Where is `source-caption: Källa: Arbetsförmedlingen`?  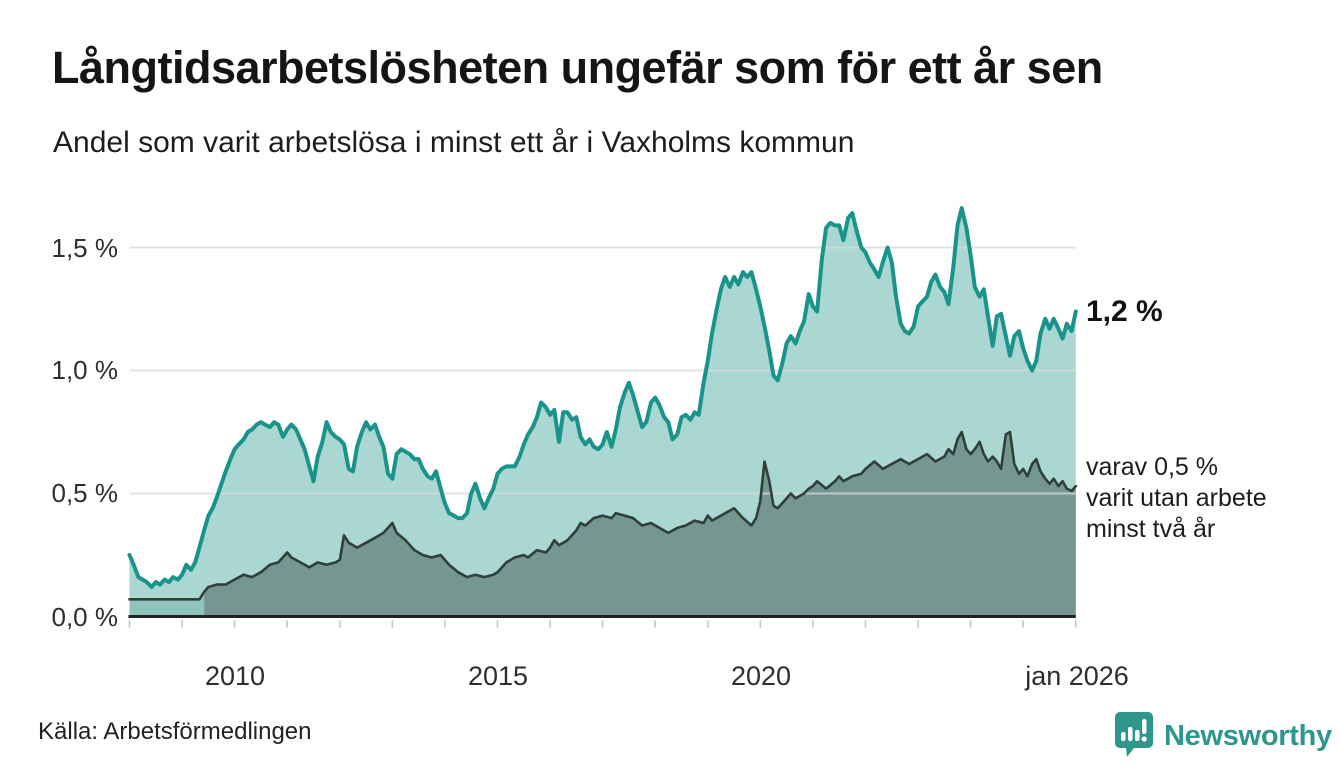 source-caption: Källa: Arbetsförmedlingen is located at coordinates (175, 731).